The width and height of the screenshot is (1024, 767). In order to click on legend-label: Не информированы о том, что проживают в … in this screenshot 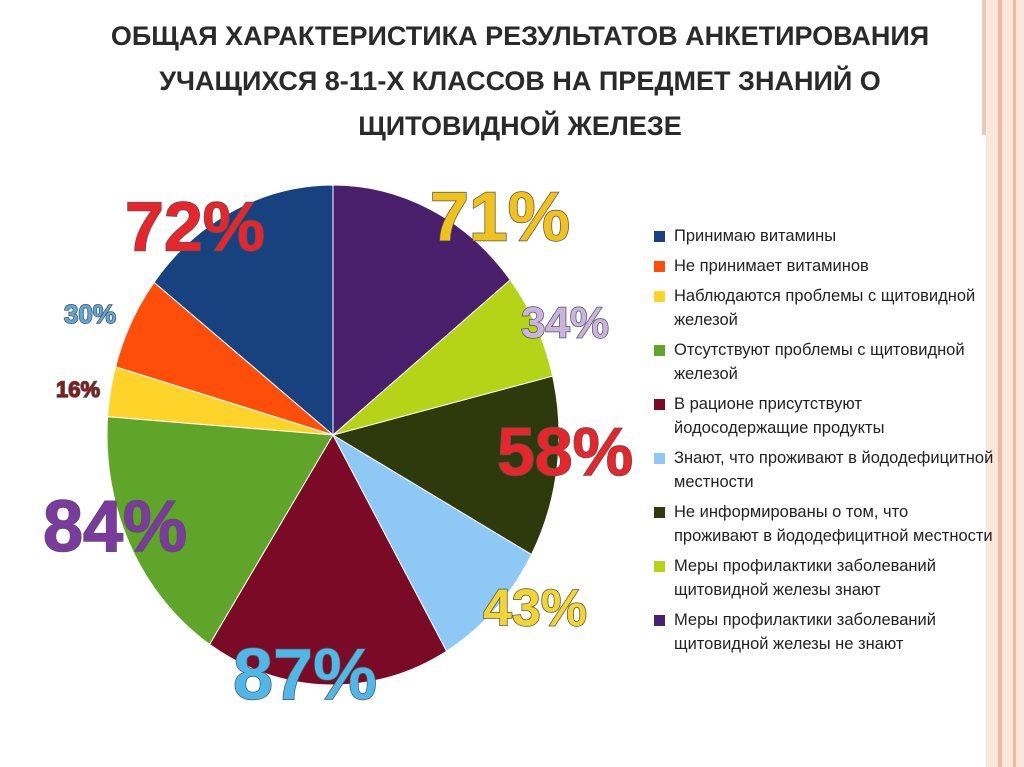, I will do `click(833, 524)`.